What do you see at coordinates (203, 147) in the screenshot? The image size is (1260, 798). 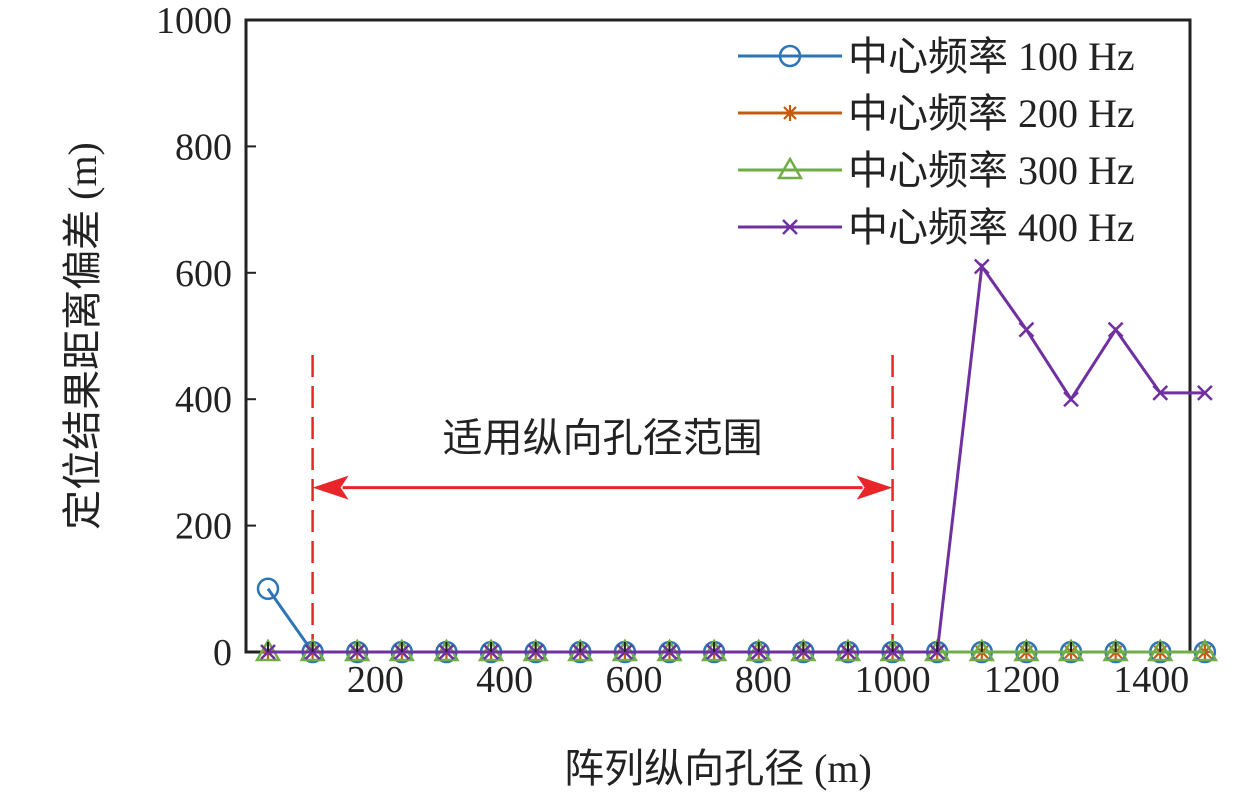 I see `y-tick-label: 800` at bounding box center [203, 147].